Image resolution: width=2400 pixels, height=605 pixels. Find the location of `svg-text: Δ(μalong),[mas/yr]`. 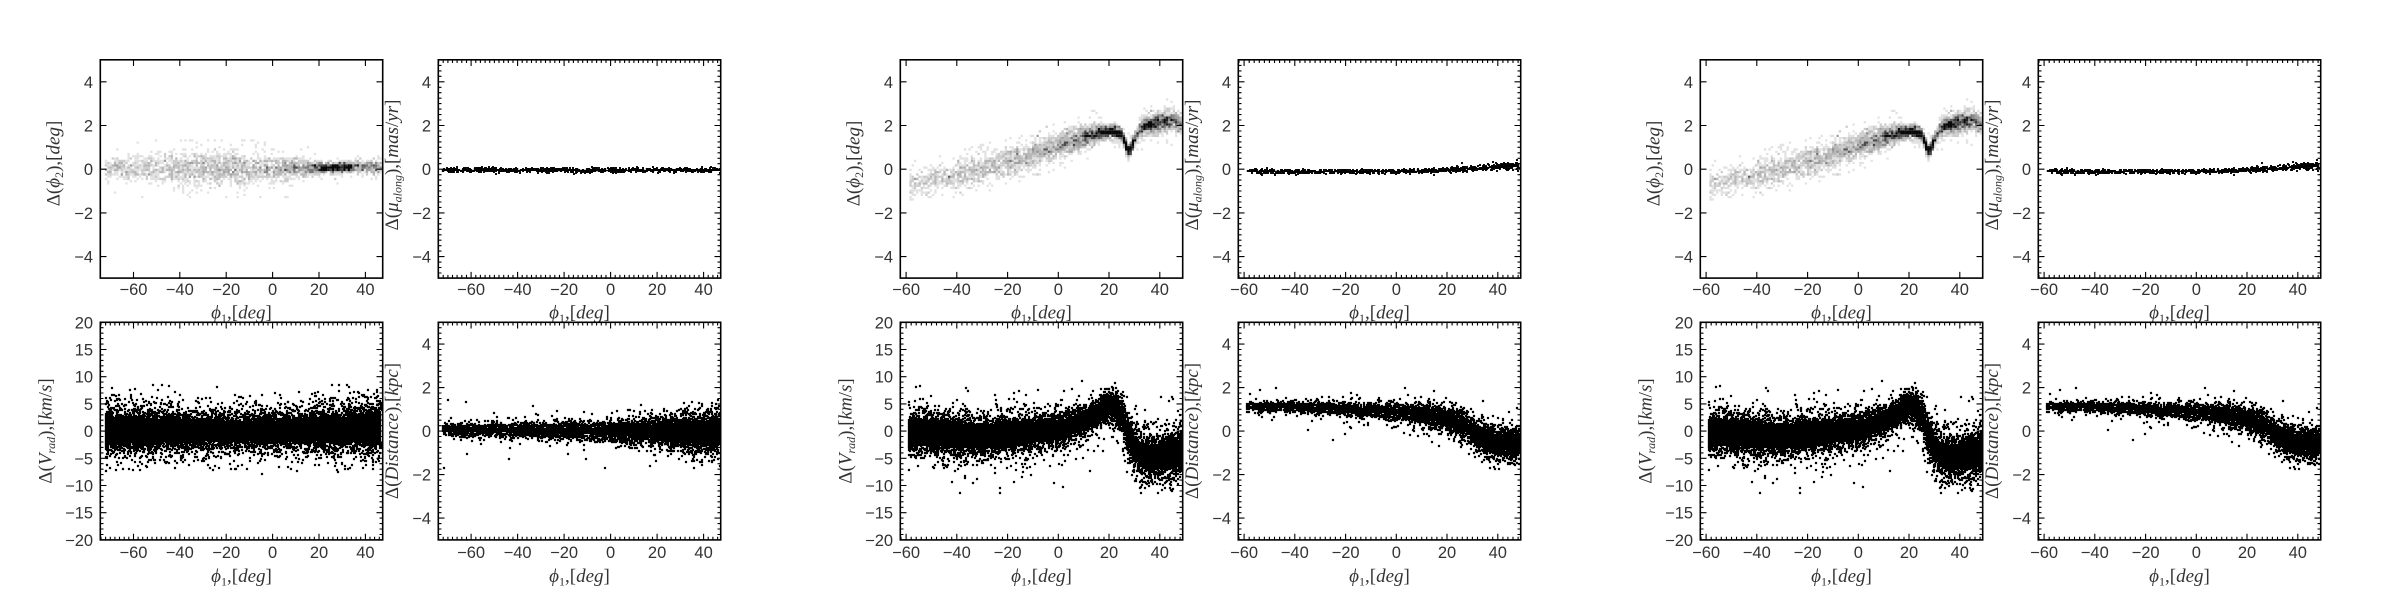

svg-text: Δ(μalong),[mas/yr] is located at coordinates (393, 165).